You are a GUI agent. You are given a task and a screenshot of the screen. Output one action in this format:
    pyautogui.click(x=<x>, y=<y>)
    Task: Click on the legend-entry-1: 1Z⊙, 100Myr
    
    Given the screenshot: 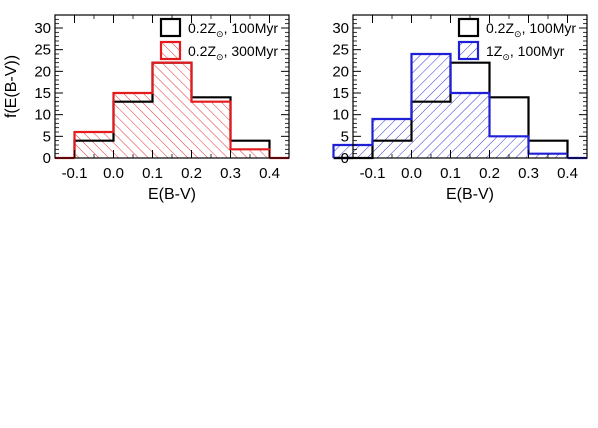 What is the action you would take?
    pyautogui.click(x=525, y=52)
    